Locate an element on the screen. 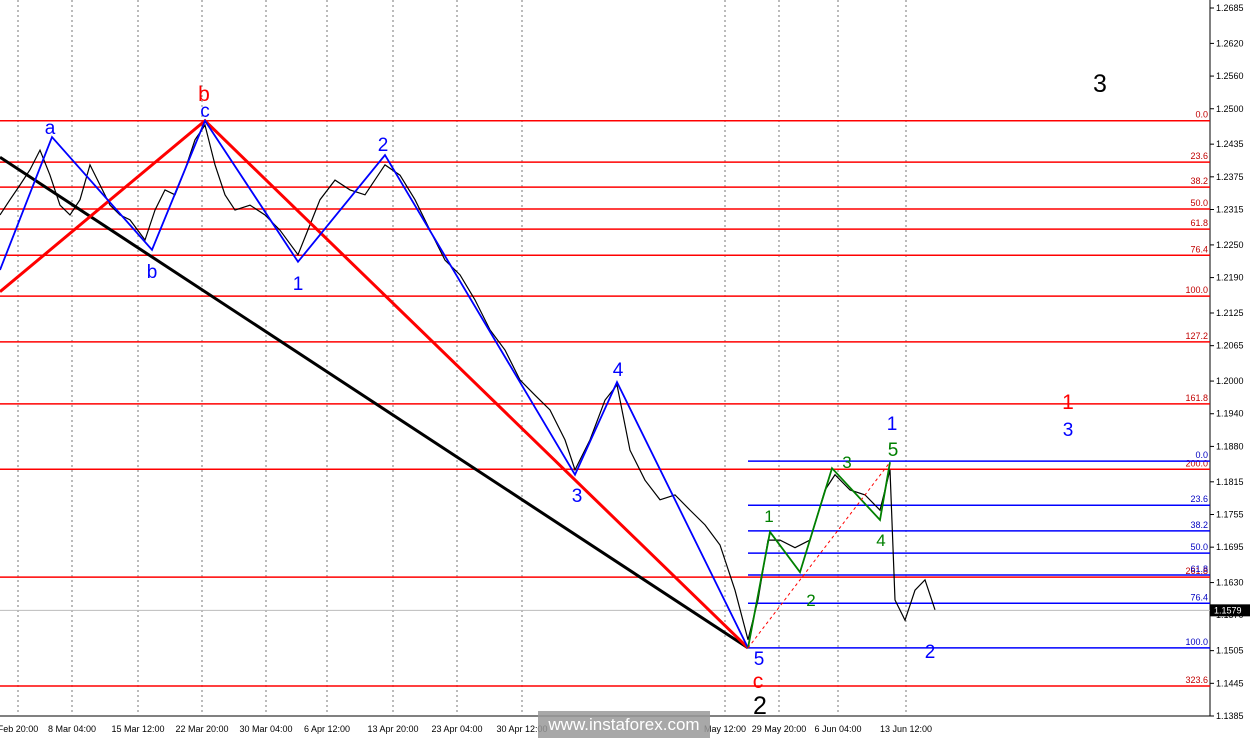  x-tick-label: 29 May 20:00 is located at coordinates (779, 729).